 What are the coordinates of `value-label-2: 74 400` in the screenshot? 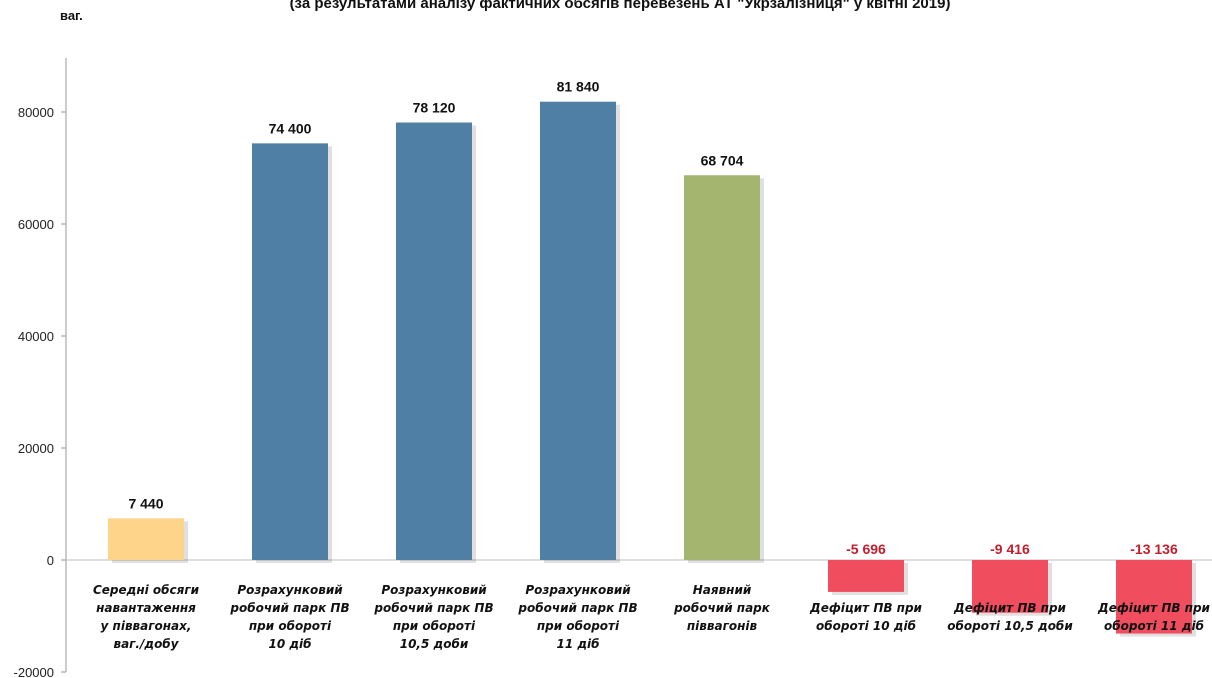 It's located at (290, 128).